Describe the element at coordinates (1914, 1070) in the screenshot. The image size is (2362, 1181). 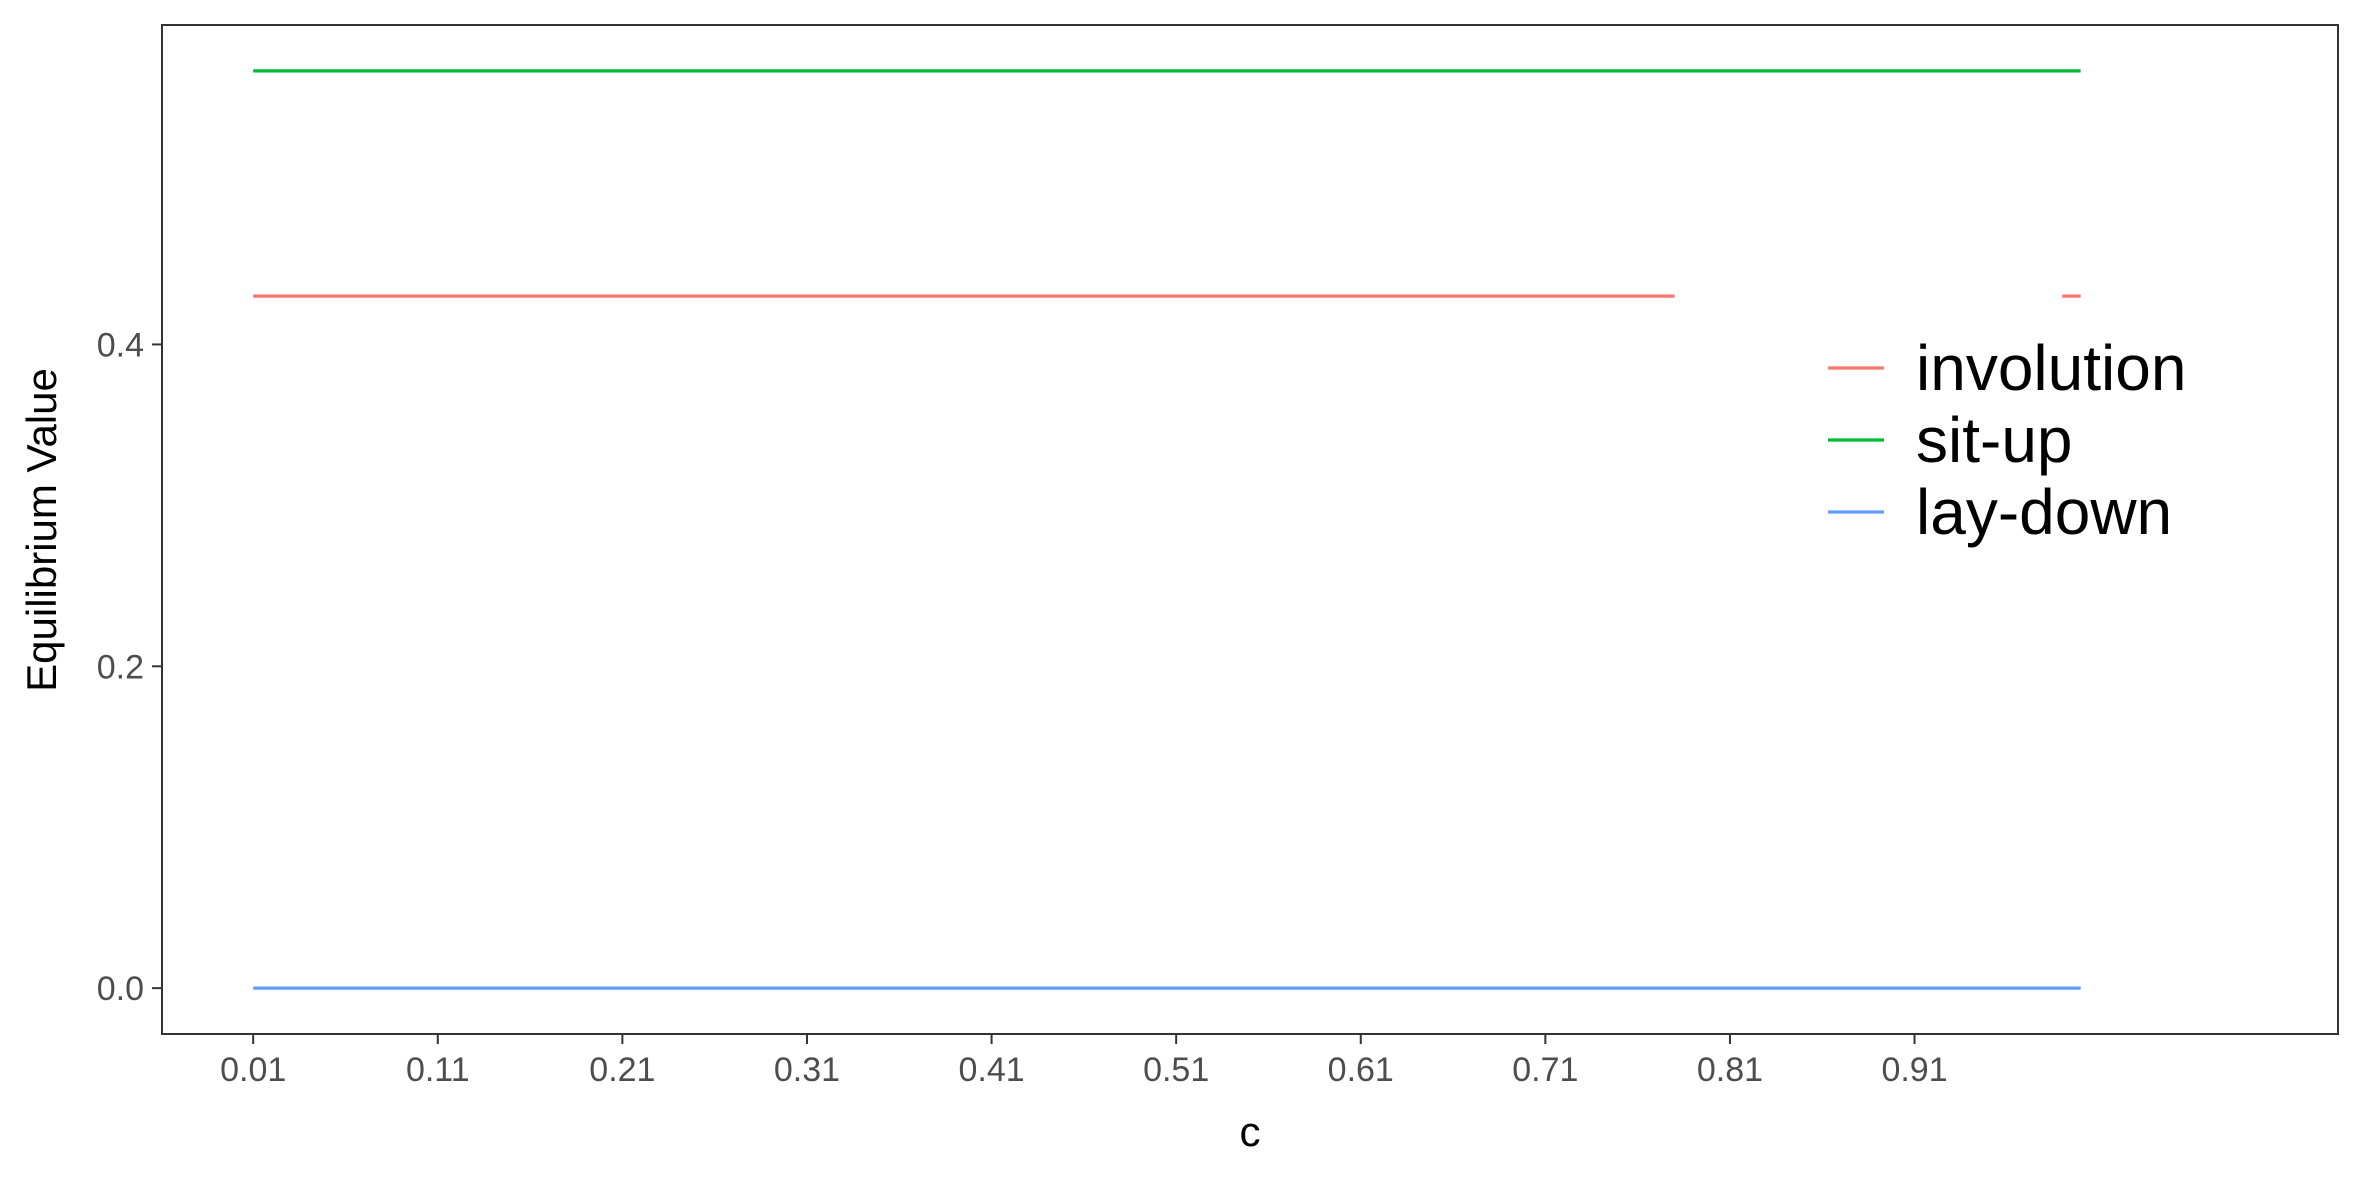
I see `x-tick-label: 0.91` at that location.